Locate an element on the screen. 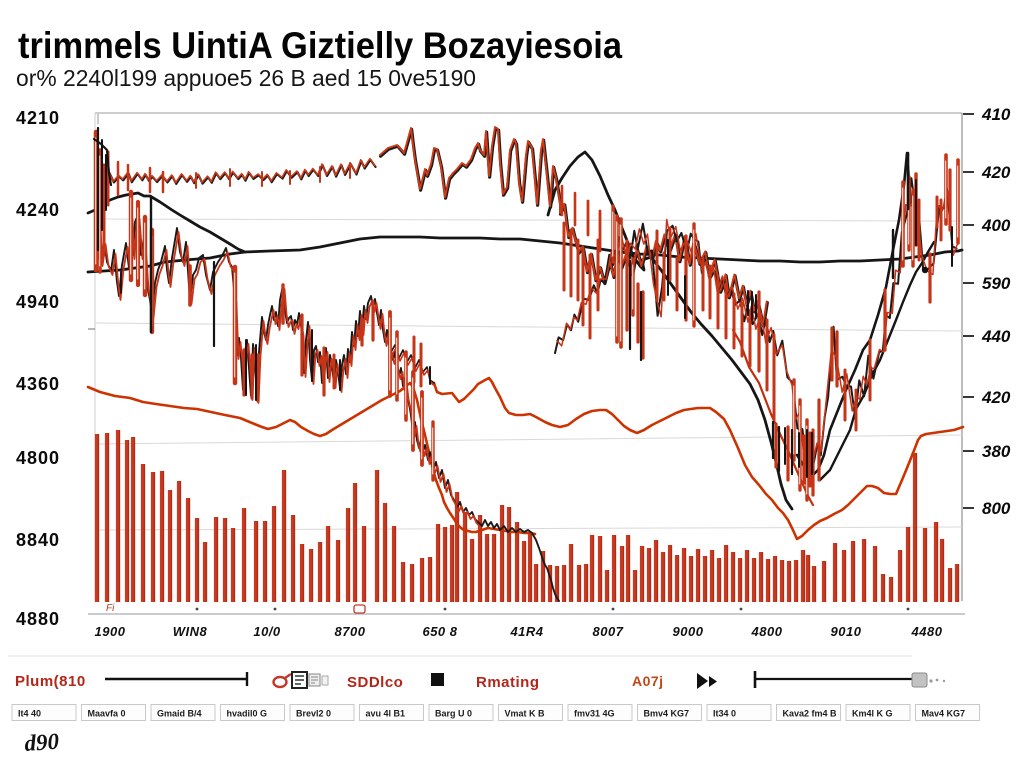  svg-text: Gmaid B/4 is located at coordinates (179, 714).